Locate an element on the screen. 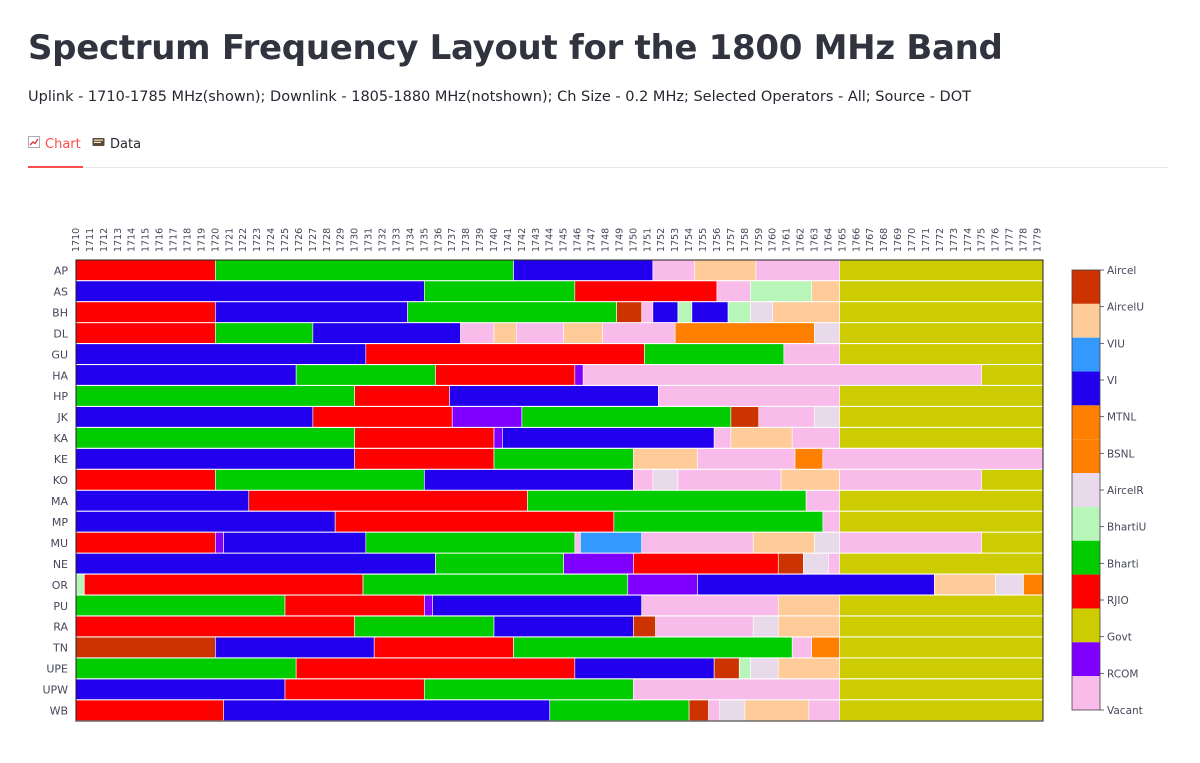  tab-chart: Chart is located at coordinates (55, 151).